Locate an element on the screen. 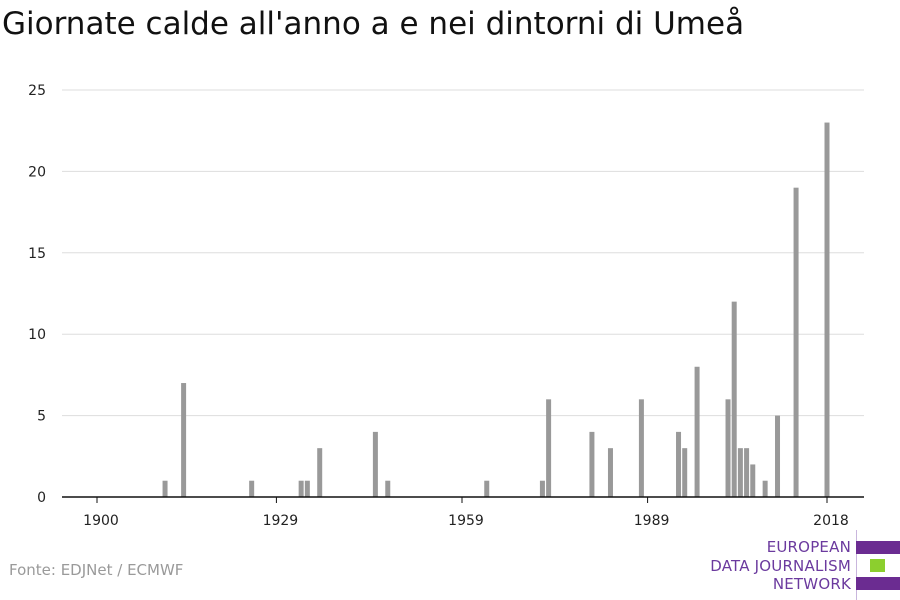 This screenshot has width=900, height=600. y-axis-ticks: 0 5 10 15 20 25 is located at coordinates (37, 294).